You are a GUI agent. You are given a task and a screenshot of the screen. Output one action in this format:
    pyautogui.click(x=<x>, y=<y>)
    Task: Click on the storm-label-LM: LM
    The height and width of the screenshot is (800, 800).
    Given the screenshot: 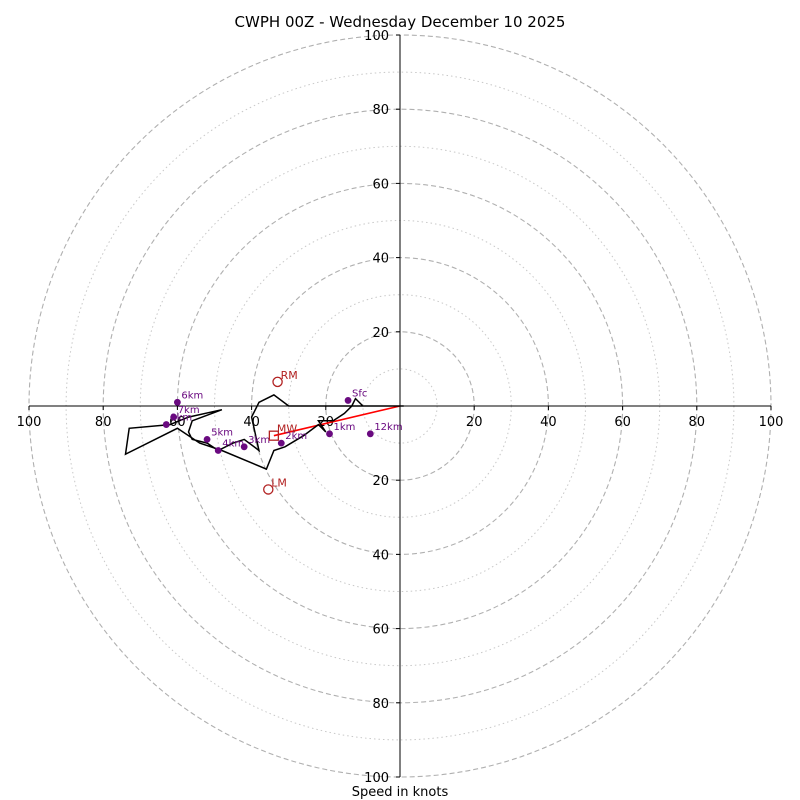 What is the action you would take?
    pyautogui.click(x=279, y=482)
    